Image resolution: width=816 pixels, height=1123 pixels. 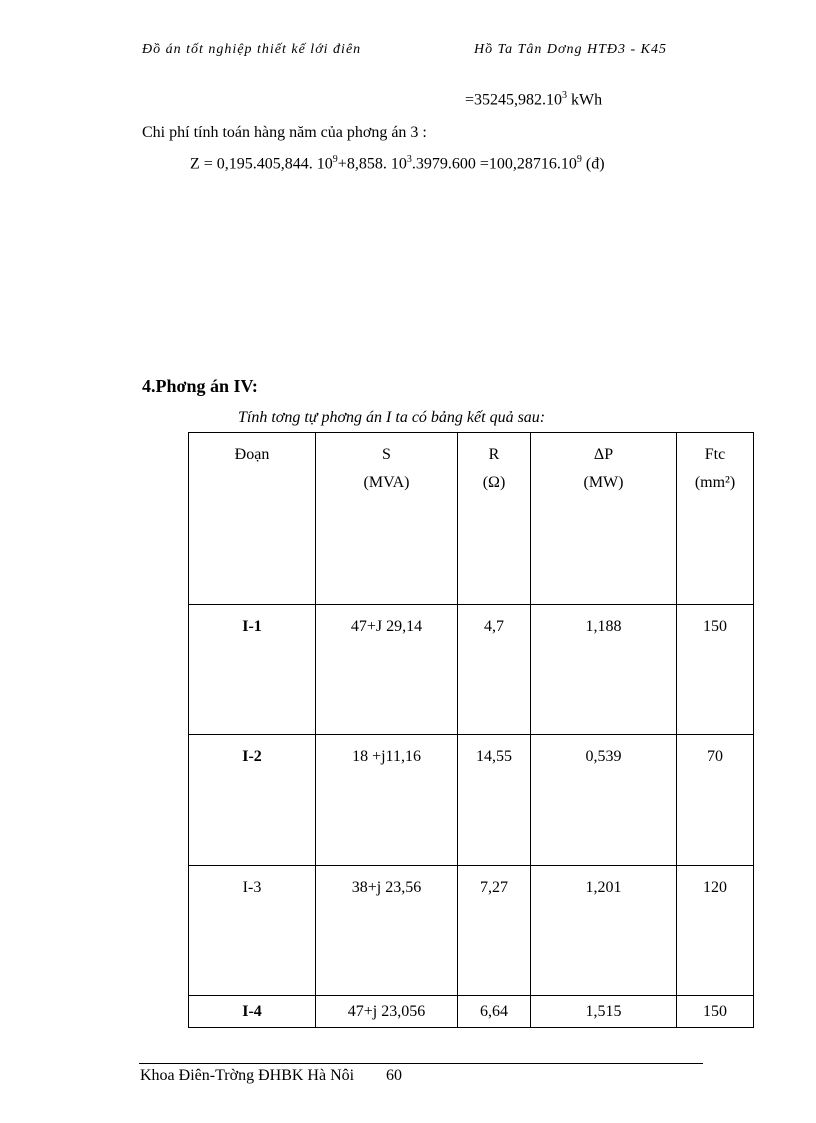 I want to click on cell-r: 7,27, so click(x=494, y=930).